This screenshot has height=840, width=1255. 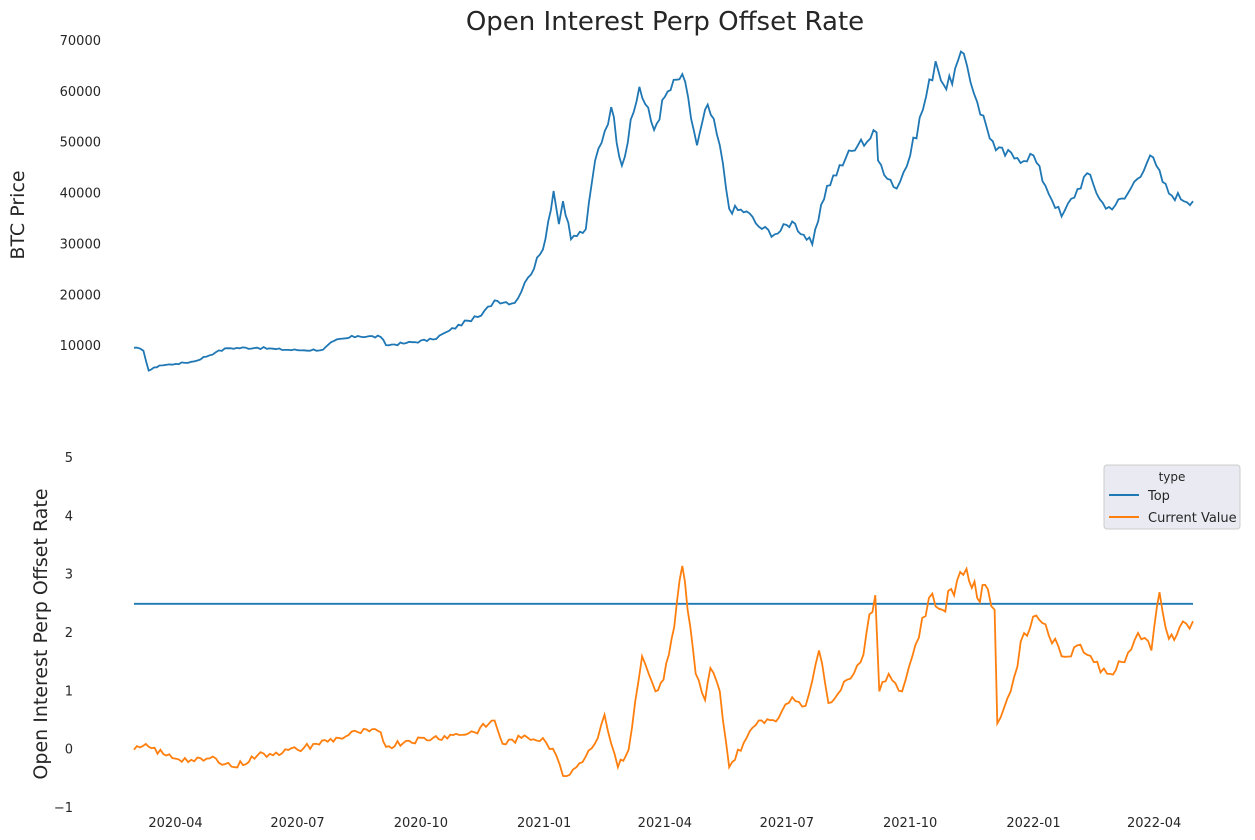 I want to click on btc-price-ytick: 50000, so click(x=80, y=143).